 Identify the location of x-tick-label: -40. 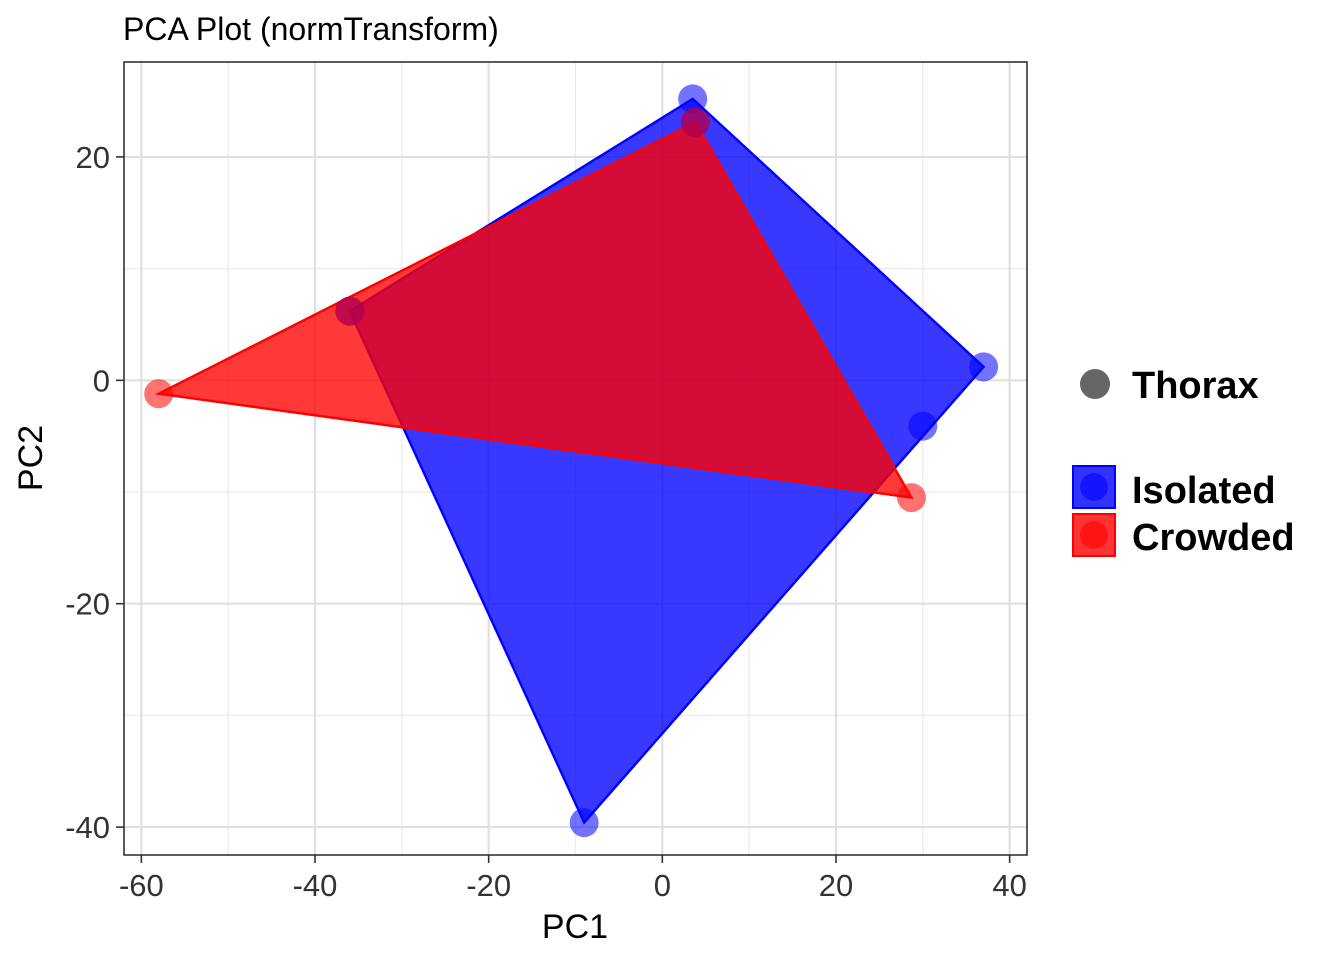
(315, 885).